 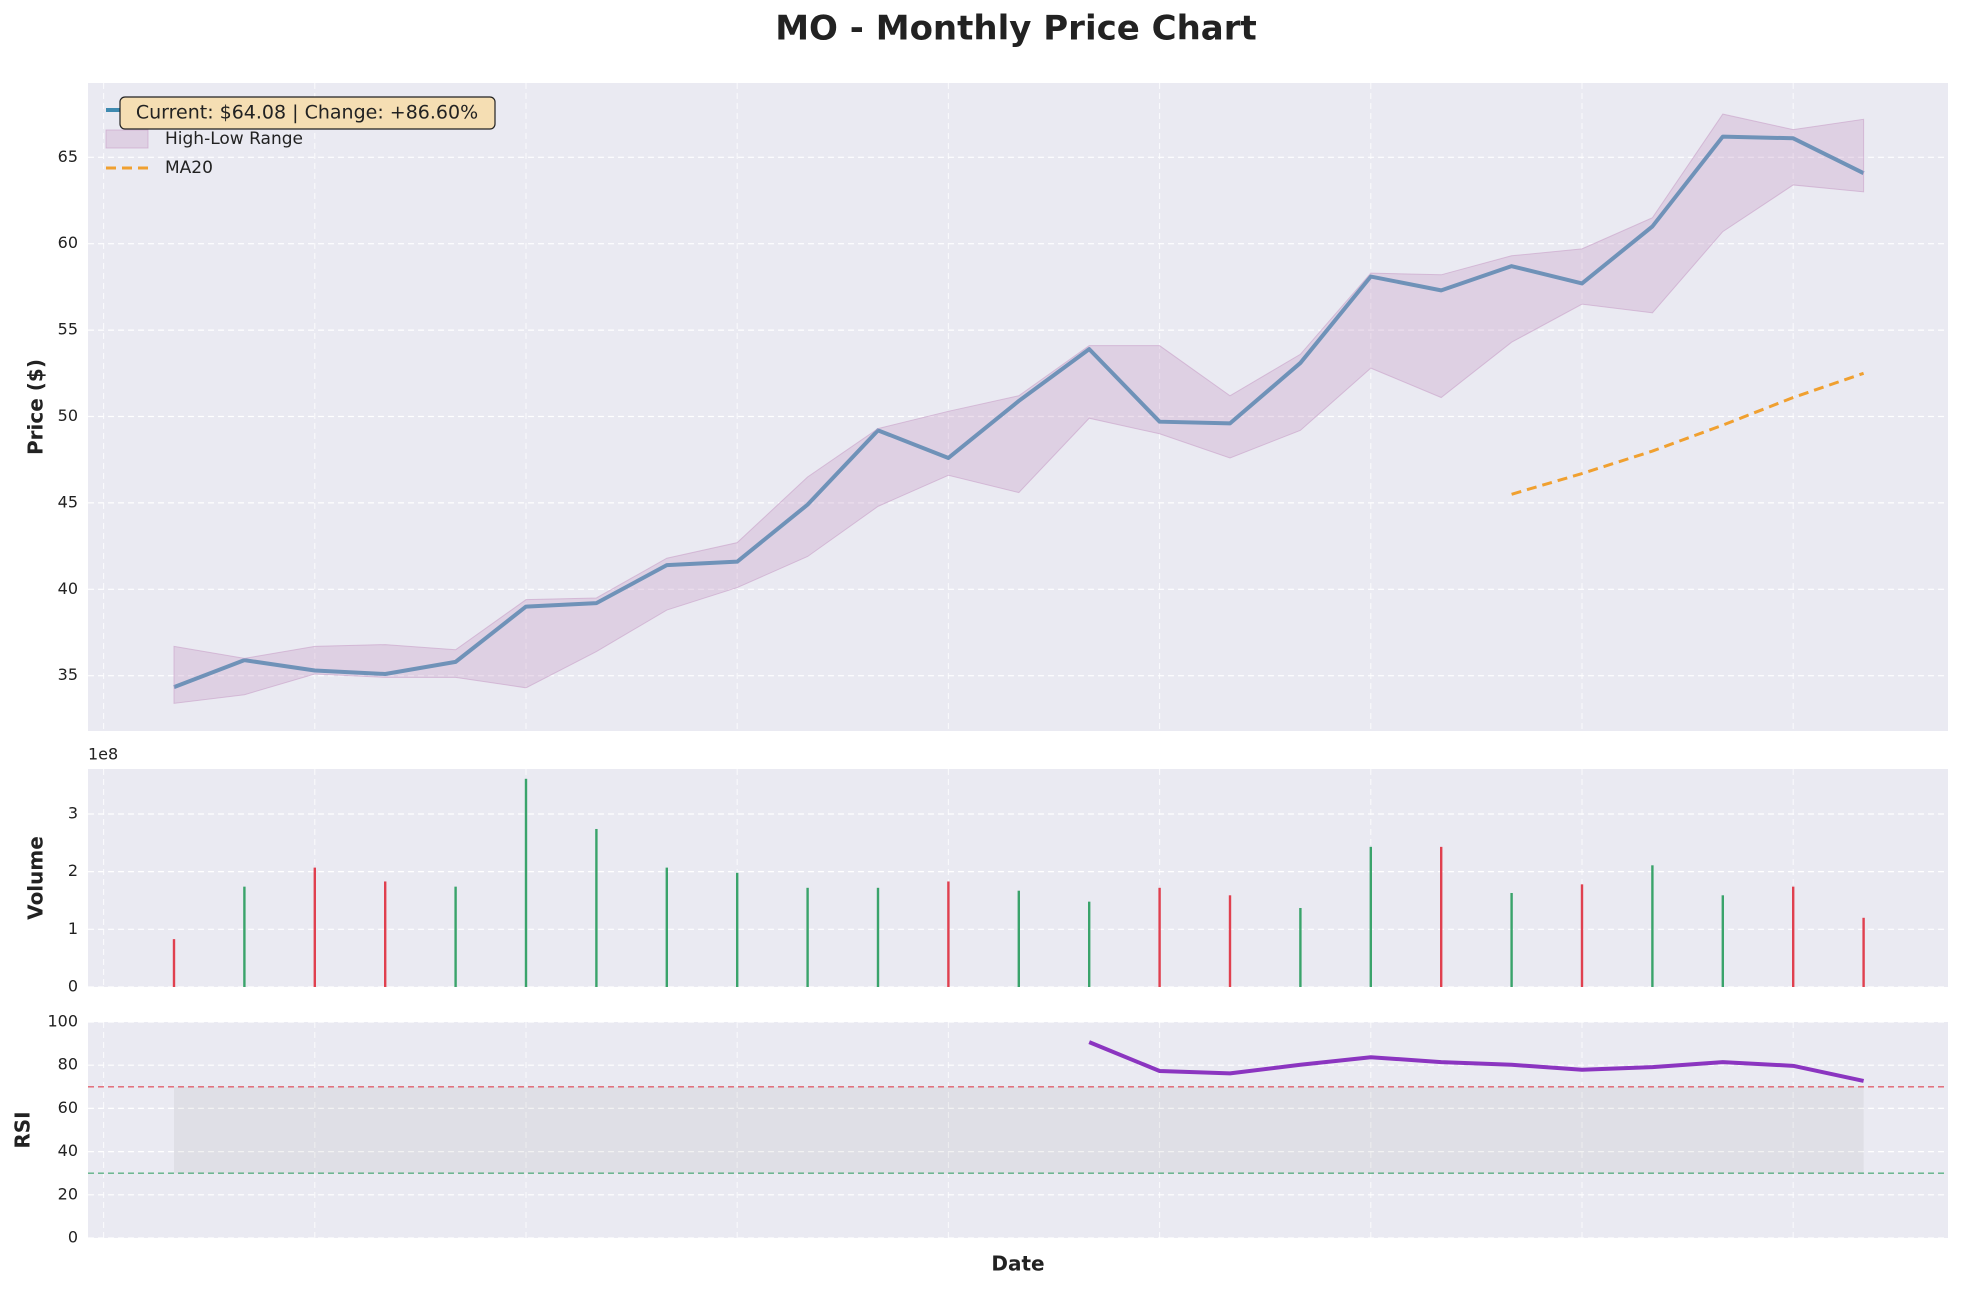 What do you see at coordinates (73, 870) in the screenshot?
I see `y-tick-label: 2` at bounding box center [73, 870].